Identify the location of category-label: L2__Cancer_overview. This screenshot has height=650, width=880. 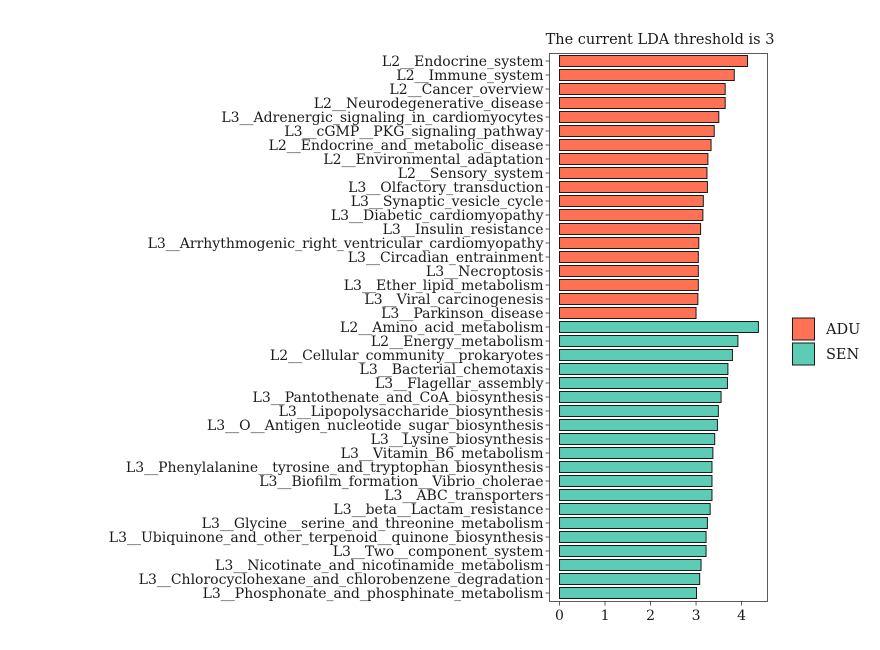
(466, 90).